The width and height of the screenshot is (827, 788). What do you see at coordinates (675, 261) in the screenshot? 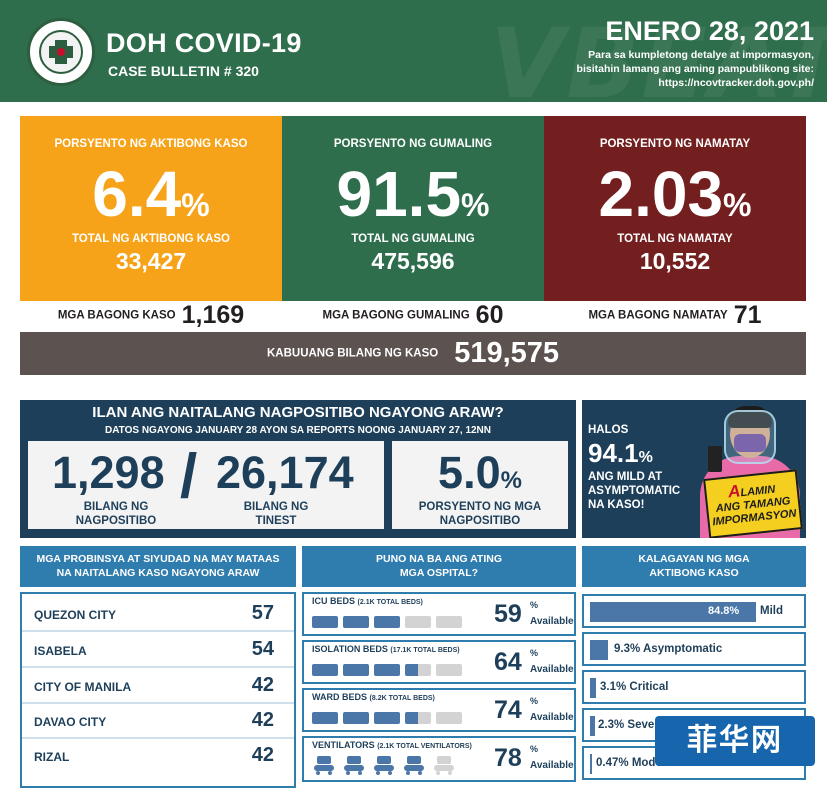
I see `deaths-total-value: 10,552` at bounding box center [675, 261].